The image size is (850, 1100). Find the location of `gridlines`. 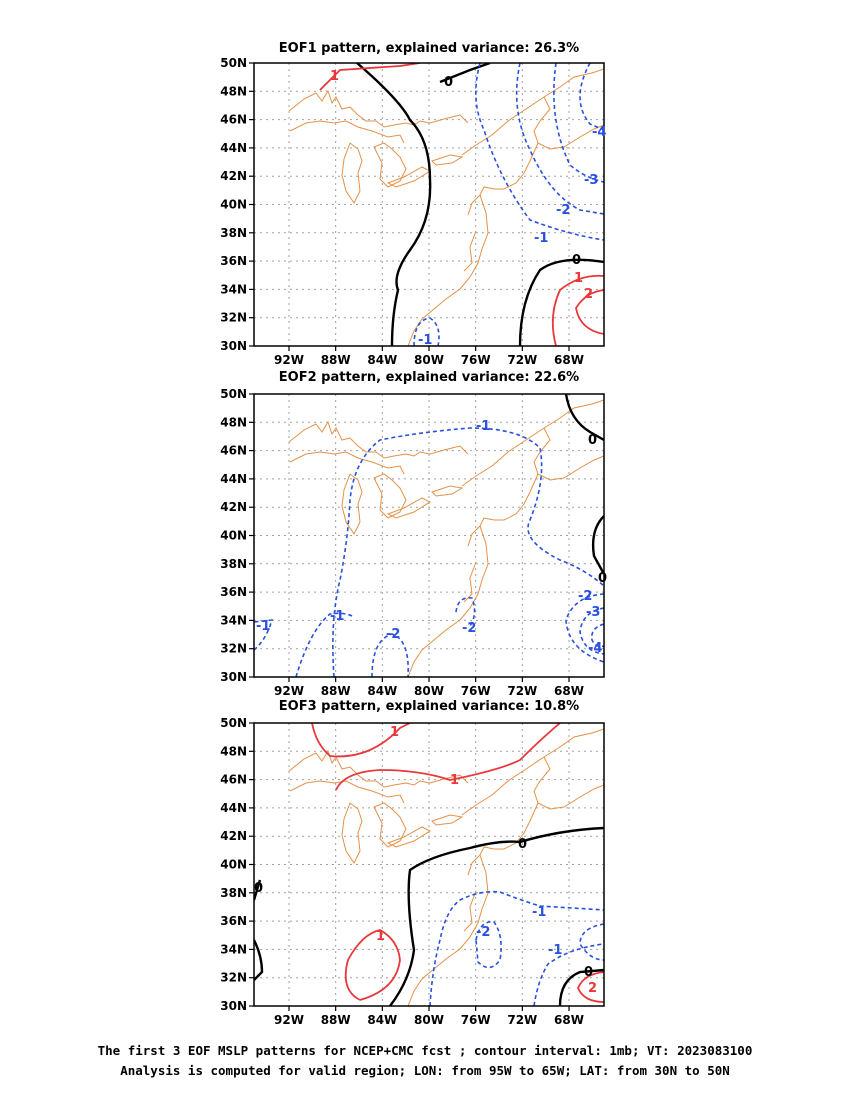

gridlines is located at coordinates (429, 535).